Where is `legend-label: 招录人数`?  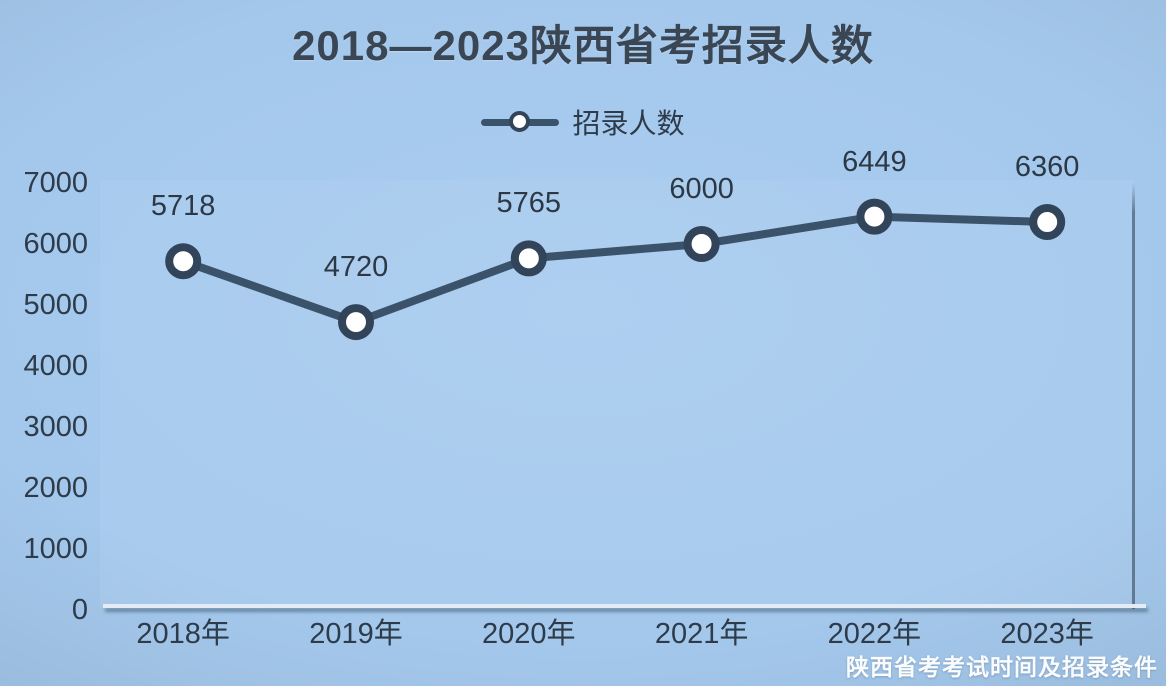
legend-label: 招录人数 is located at coordinates (628, 123).